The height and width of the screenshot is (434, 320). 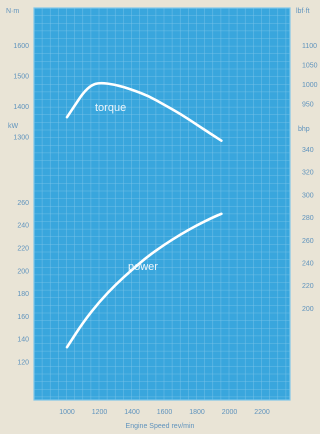 I want to click on right-bottom-tick-label: 280, so click(x=308, y=218).